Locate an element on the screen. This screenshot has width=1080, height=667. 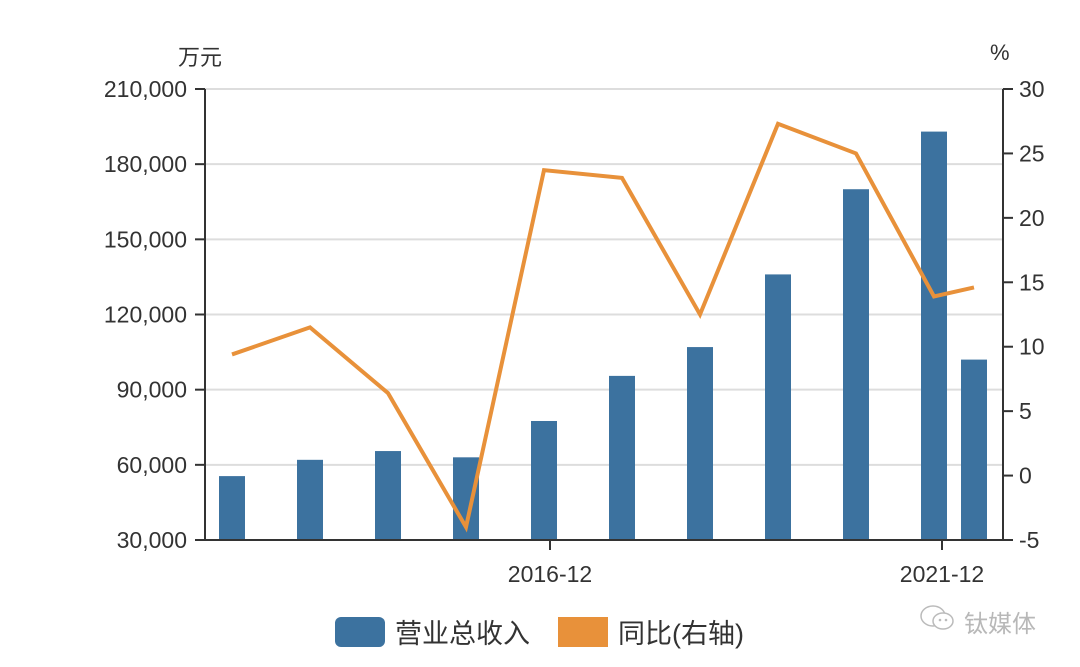
left-axis-tick-label: 90,000 is located at coordinates (152, 390).